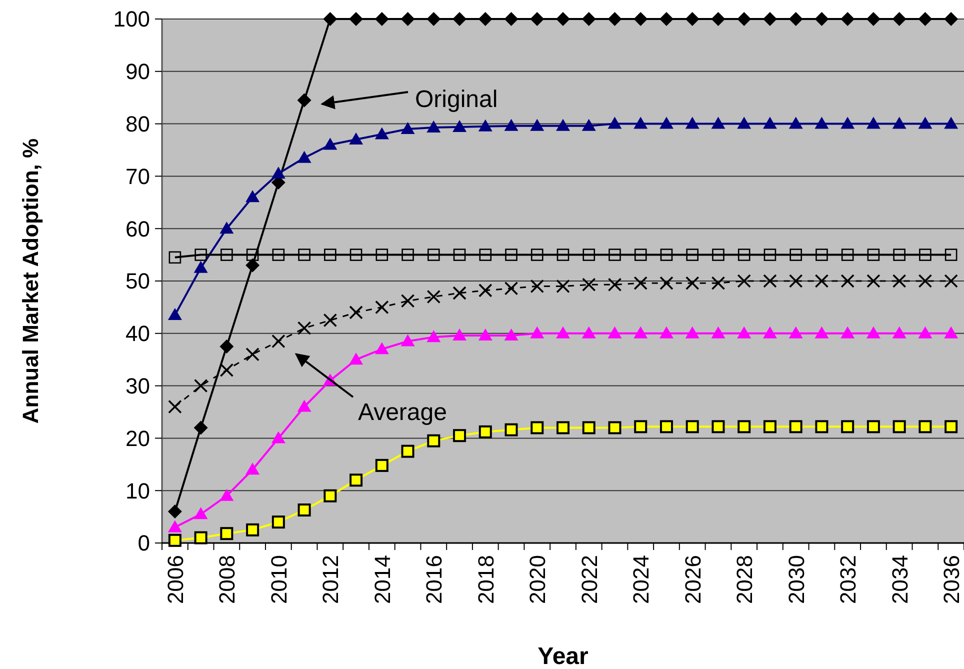  Describe the element at coordinates (30, 281) in the screenshot. I see `y-axis-title: Annual Market Adoption, %` at that location.